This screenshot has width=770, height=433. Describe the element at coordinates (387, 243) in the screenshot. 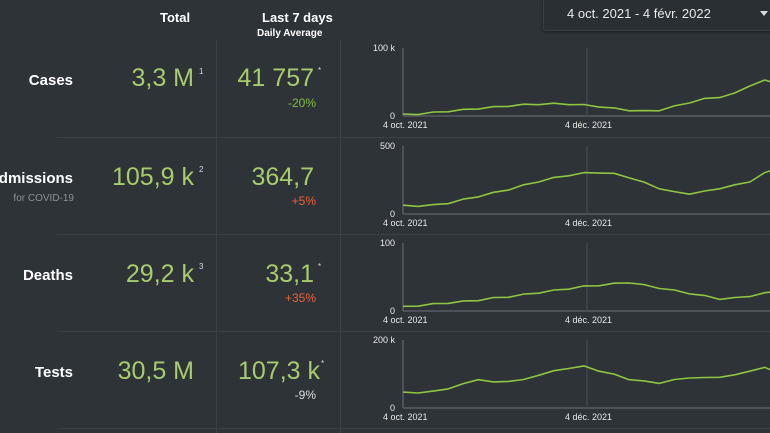

I see `y-tick-label: 100` at that location.